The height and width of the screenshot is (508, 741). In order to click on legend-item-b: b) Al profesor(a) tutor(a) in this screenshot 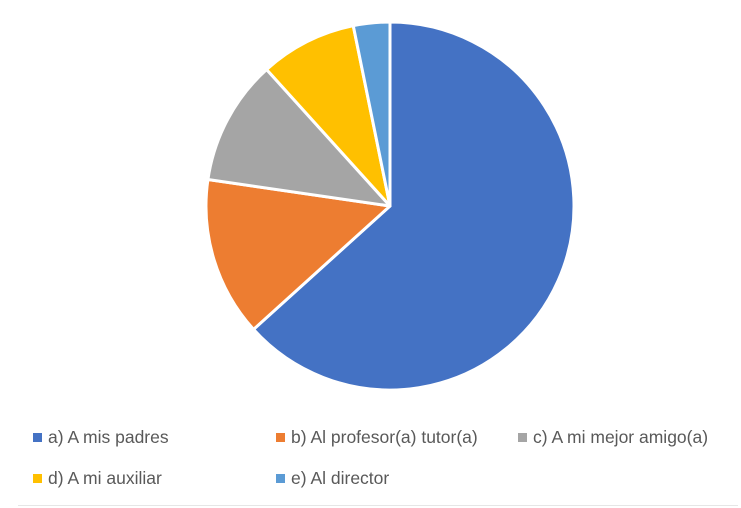, I will do `click(377, 437)`.